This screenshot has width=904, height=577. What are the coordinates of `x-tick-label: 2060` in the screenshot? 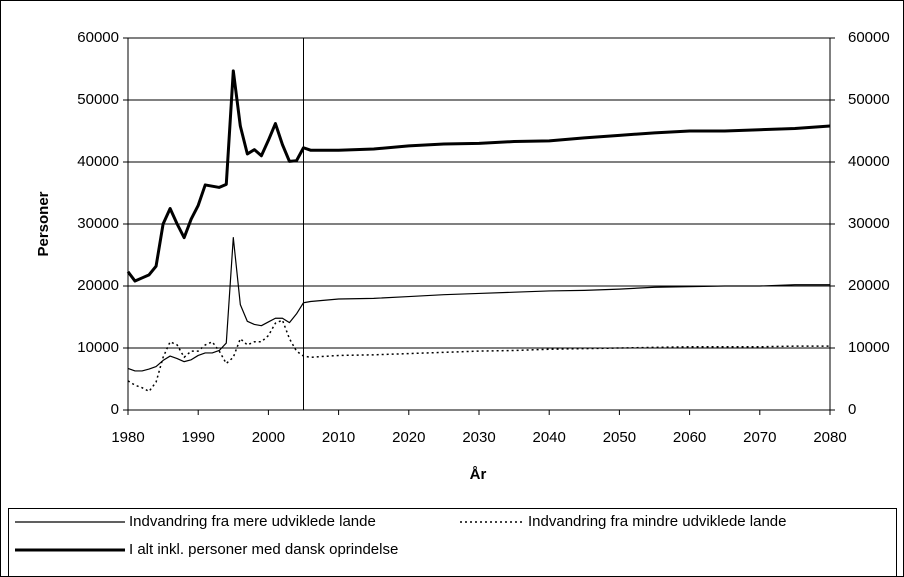 It's located at (689, 437).